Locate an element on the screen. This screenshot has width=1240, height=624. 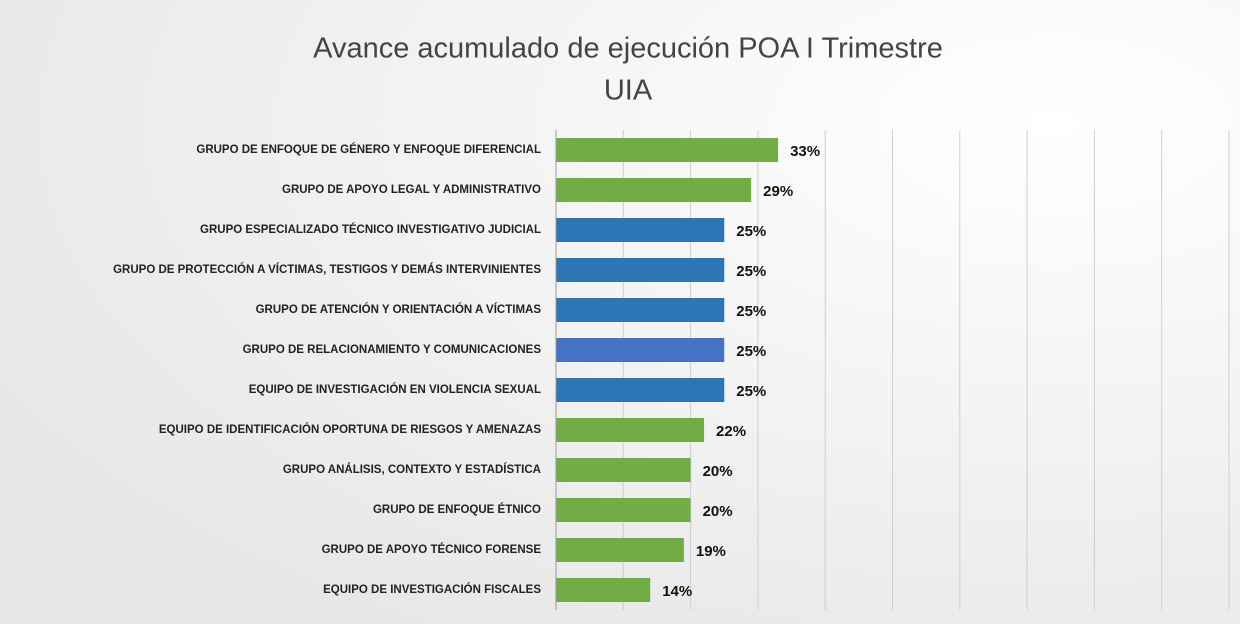
value-label: 22% is located at coordinates (731, 431).